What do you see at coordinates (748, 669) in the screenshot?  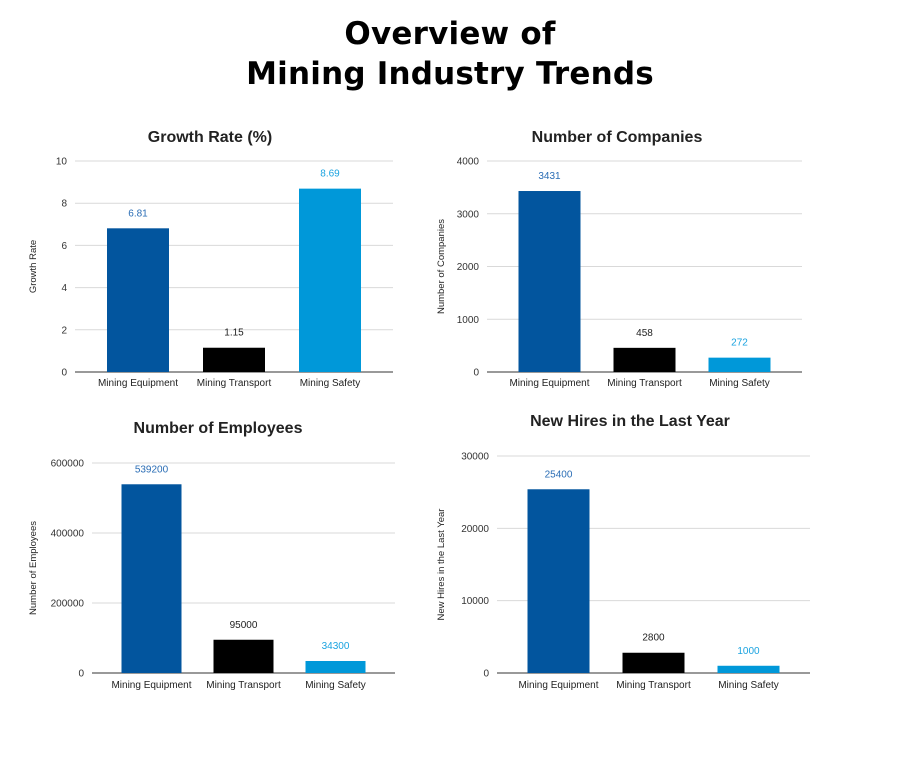 I see `bar-new-hires-safety` at bounding box center [748, 669].